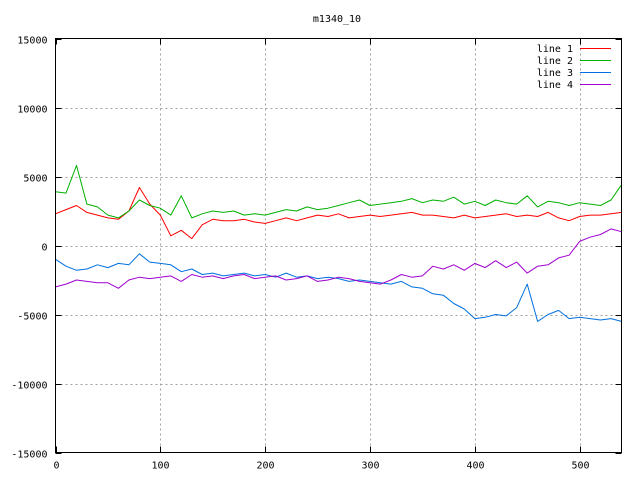 The image size is (640, 480). What do you see at coordinates (44, 248) in the screenshot?
I see `y-tick-label: 0` at bounding box center [44, 248].